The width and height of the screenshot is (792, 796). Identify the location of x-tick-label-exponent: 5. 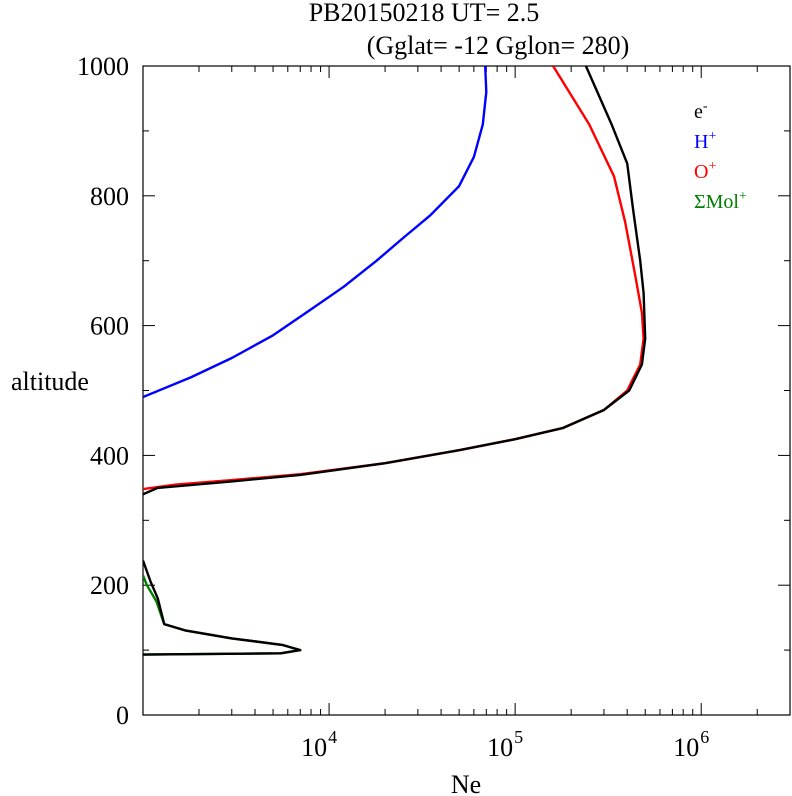
(518, 737).